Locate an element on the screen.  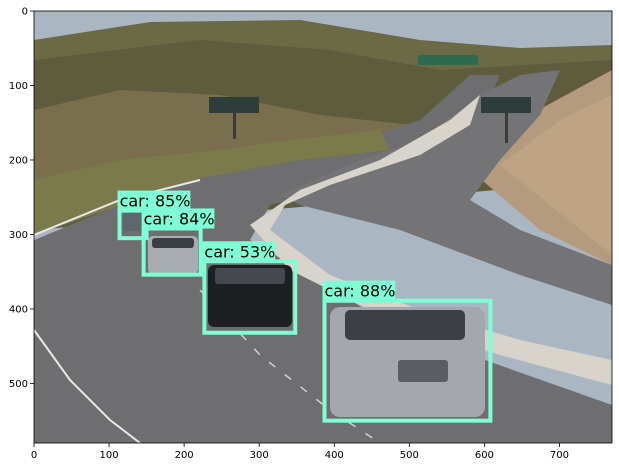
x-axis-ticks: 0 100 200 300 400 500 600 700 is located at coordinates (300, 452).